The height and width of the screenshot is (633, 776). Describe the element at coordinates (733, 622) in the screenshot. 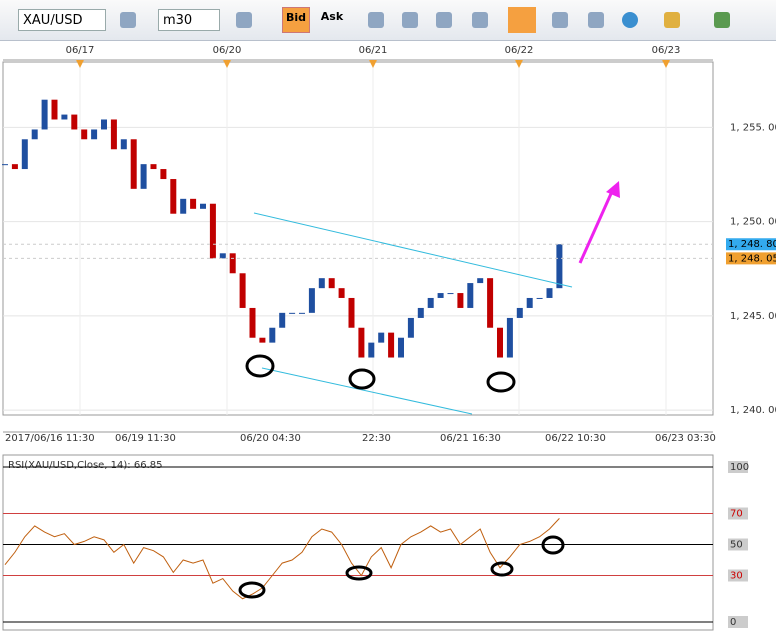

I see `y-tick-label: 0` at that location.